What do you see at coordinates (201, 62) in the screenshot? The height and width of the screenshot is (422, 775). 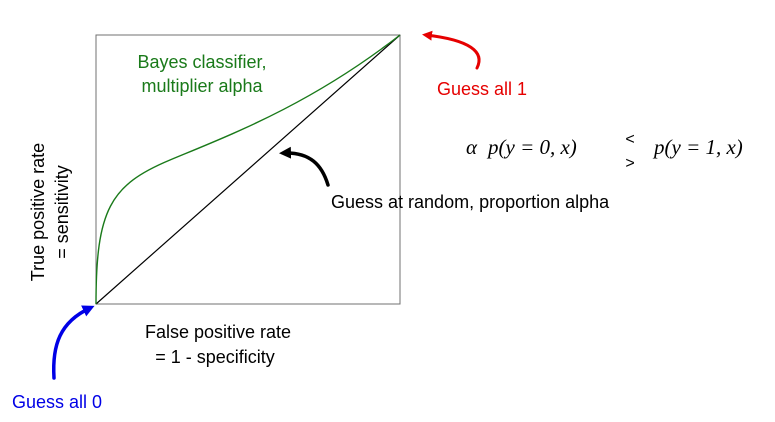 I see `curve-label-line1: Bayes classifier,` at bounding box center [201, 62].